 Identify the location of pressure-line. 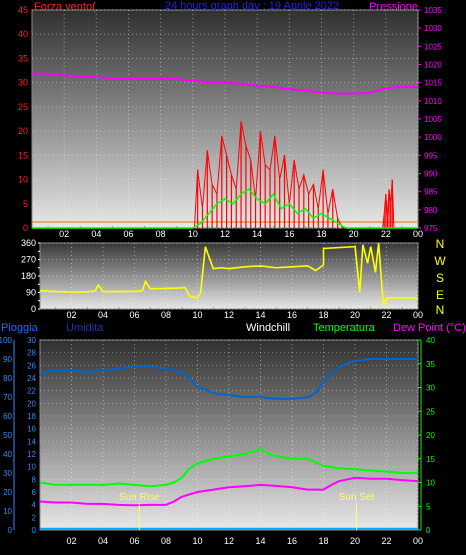
(225, 83).